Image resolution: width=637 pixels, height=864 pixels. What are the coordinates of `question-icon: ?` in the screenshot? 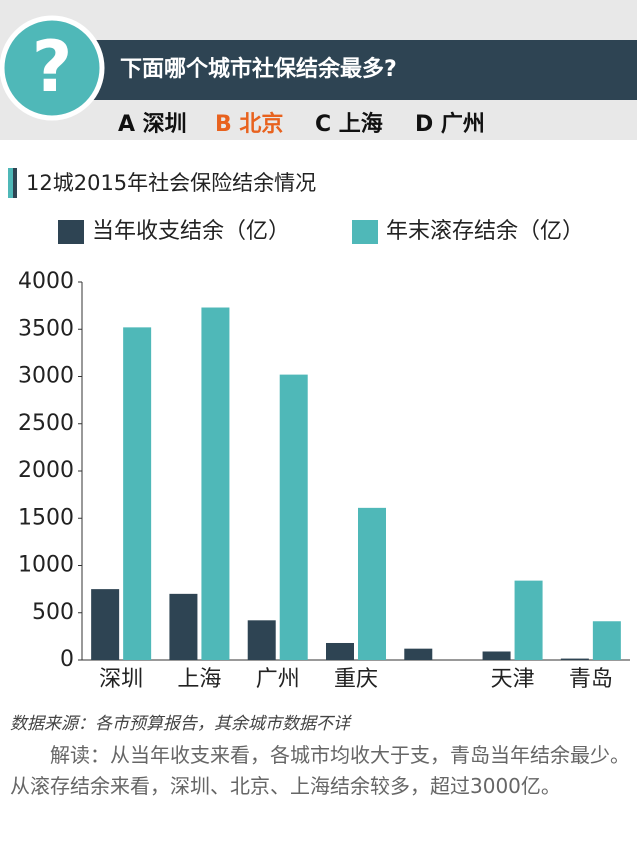 It's located at (52, 67).